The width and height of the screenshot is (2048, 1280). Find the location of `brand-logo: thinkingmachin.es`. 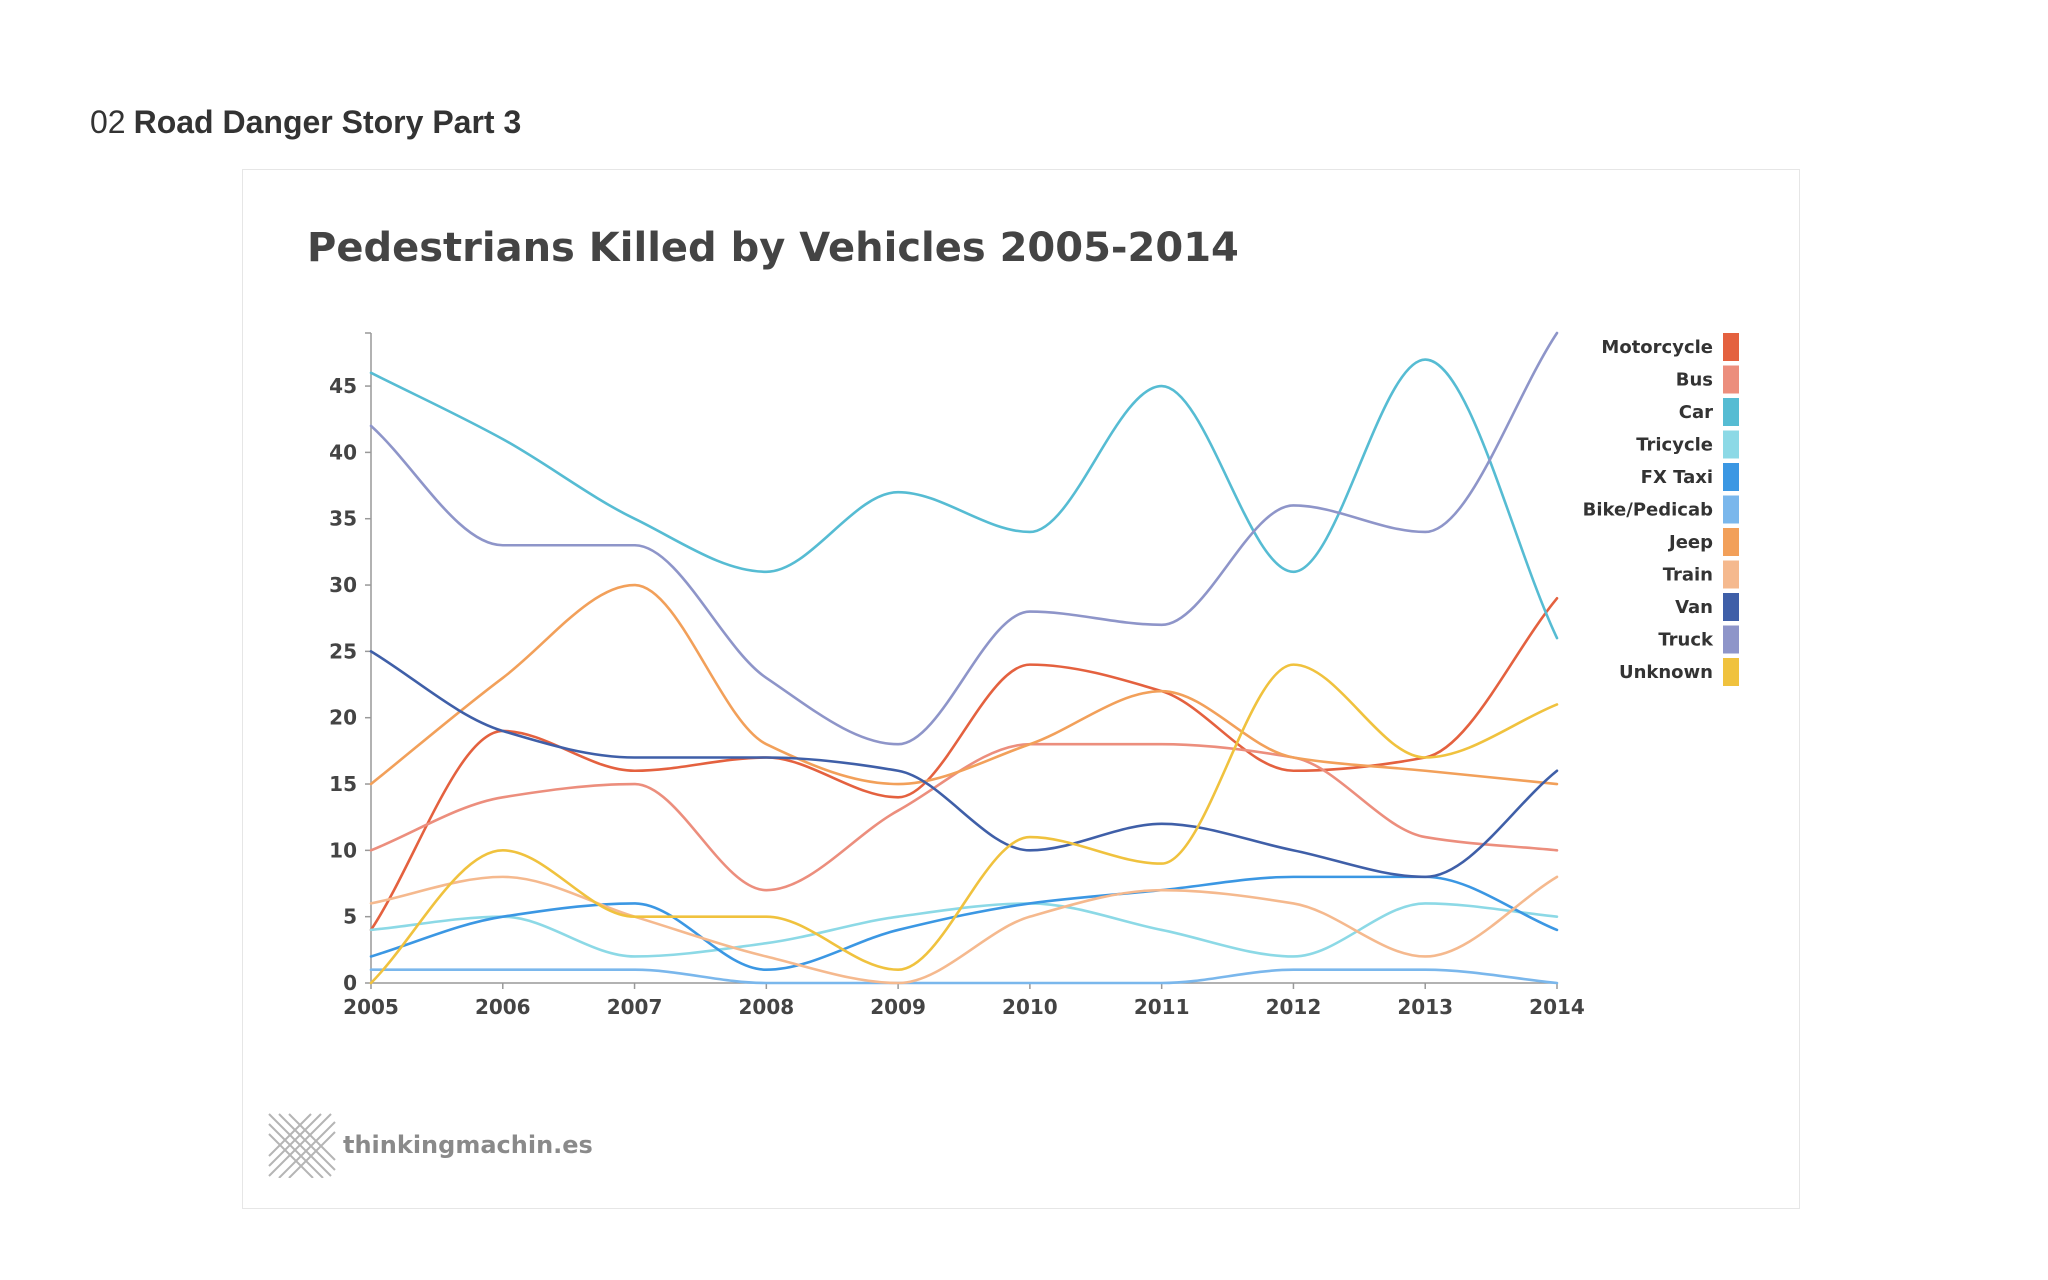

brand-logo: thinkingmachin.es is located at coordinates (430, 1145).